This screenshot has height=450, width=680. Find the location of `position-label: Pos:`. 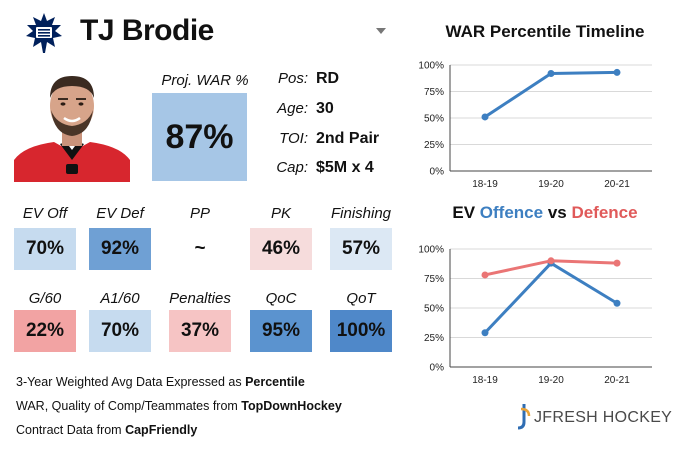

position-label: Pos: is located at coordinates (292, 78).